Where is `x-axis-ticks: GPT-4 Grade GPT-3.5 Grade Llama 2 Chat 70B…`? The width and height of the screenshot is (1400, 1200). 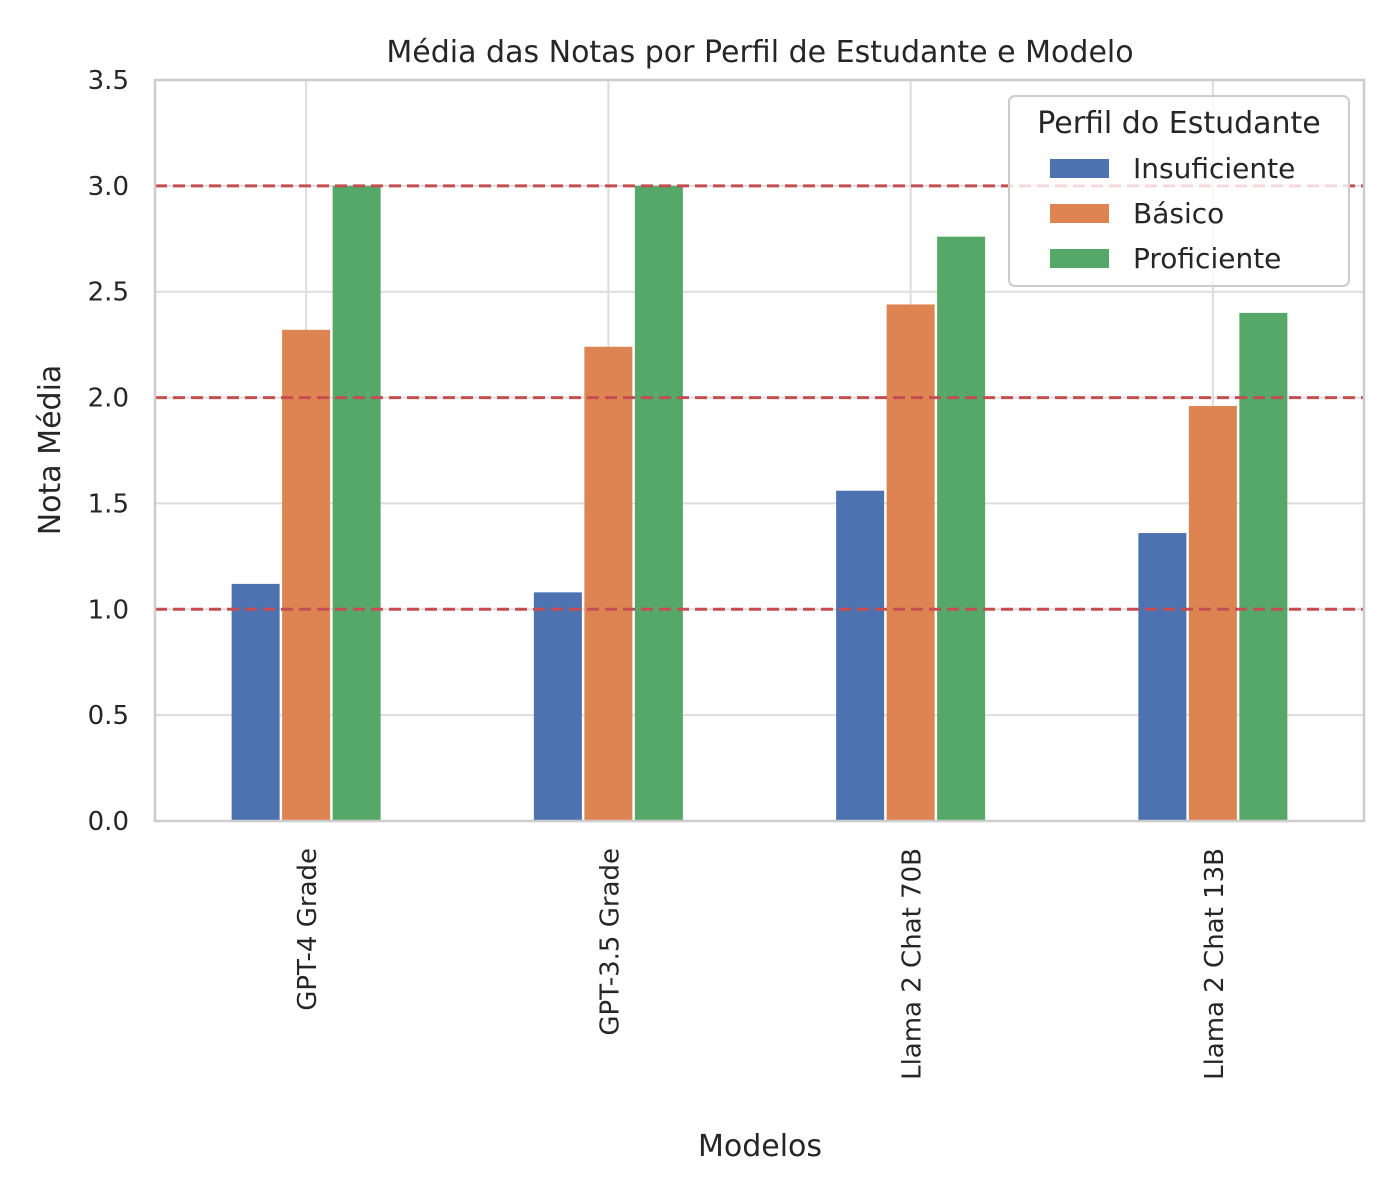
x-axis-ticks: GPT-4 Grade GPT-3.5 Grade Llama 2 Chat 70B… is located at coordinates (761, 964).